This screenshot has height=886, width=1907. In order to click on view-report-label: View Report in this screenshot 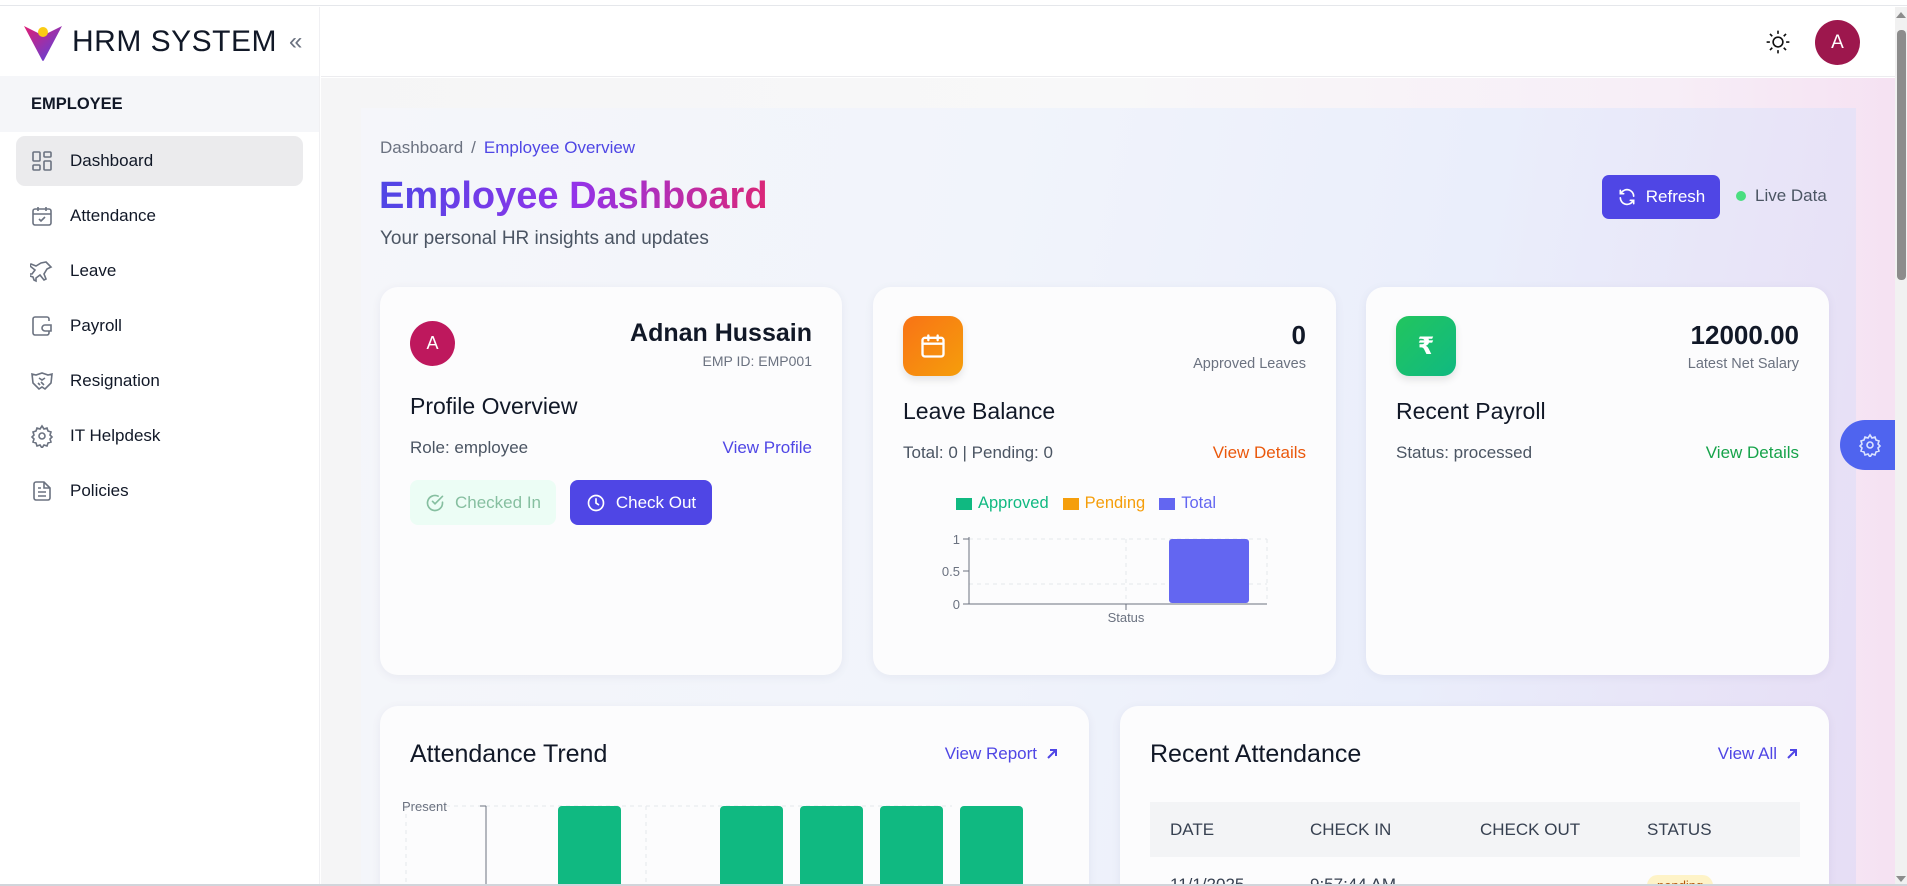, I will do `click(990, 753)`.